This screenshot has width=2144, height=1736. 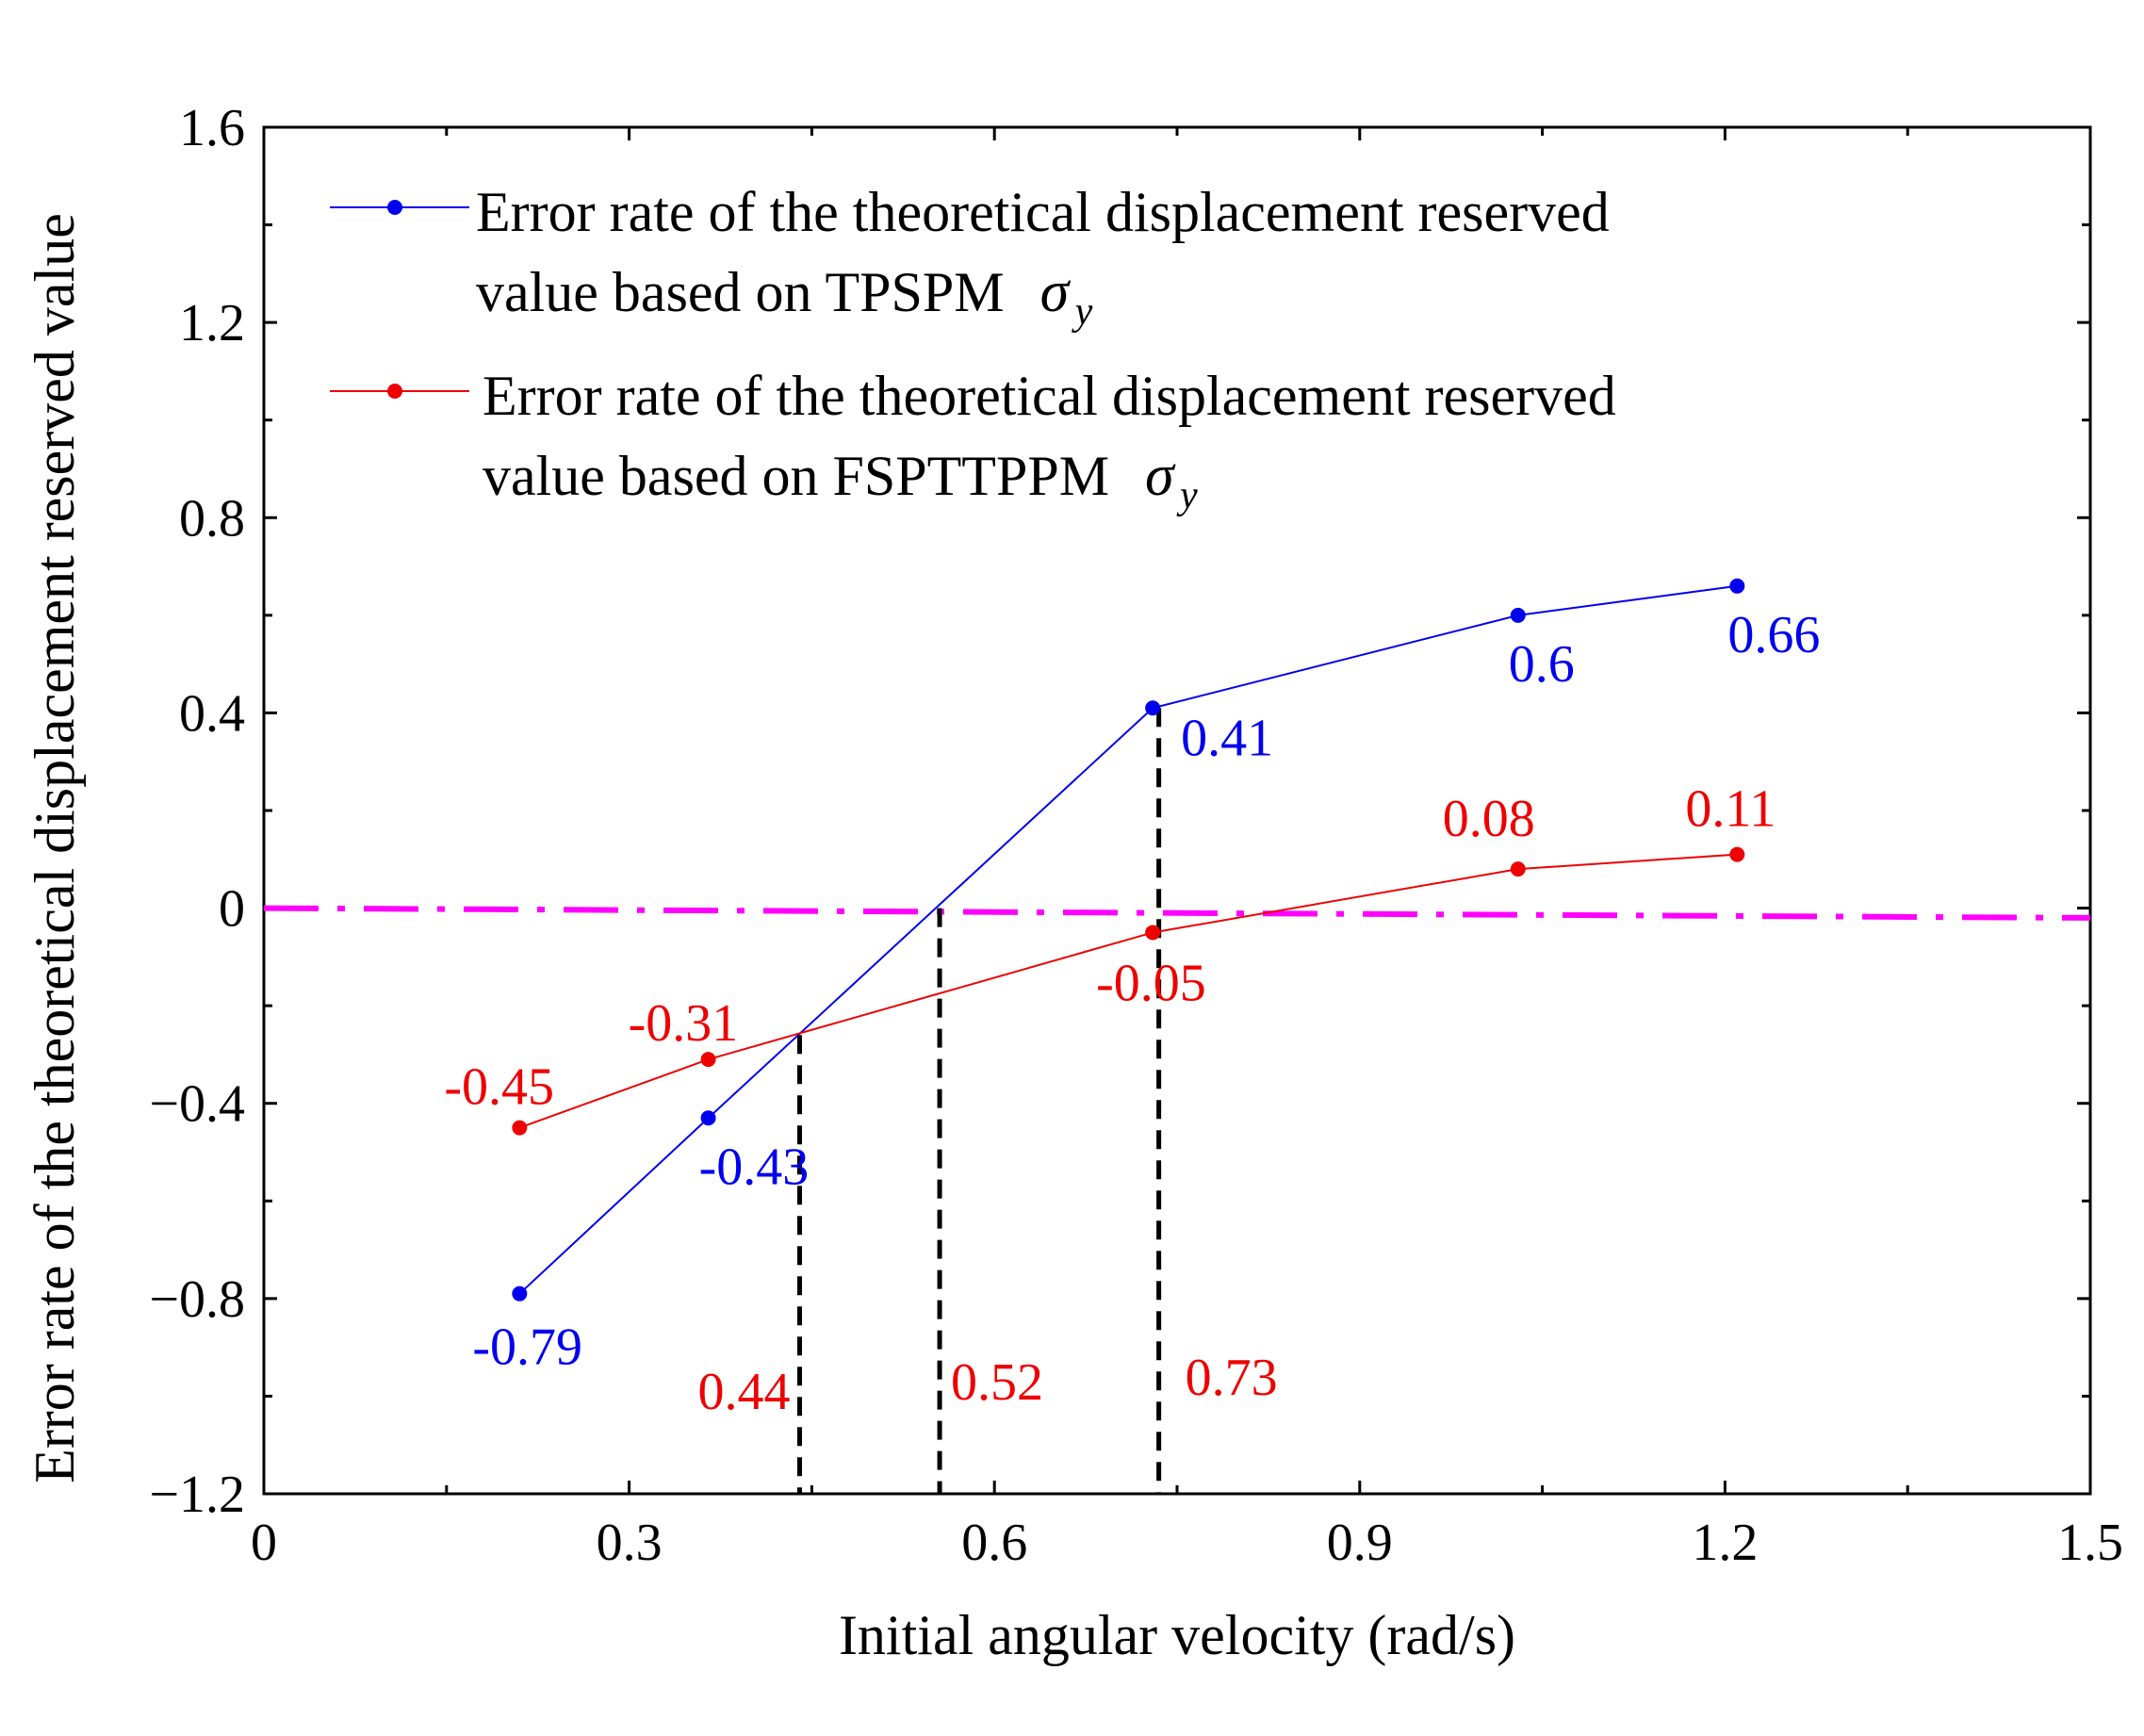 What do you see at coordinates (1489, 819) in the screenshot?
I see `data-label: 0.08` at bounding box center [1489, 819].